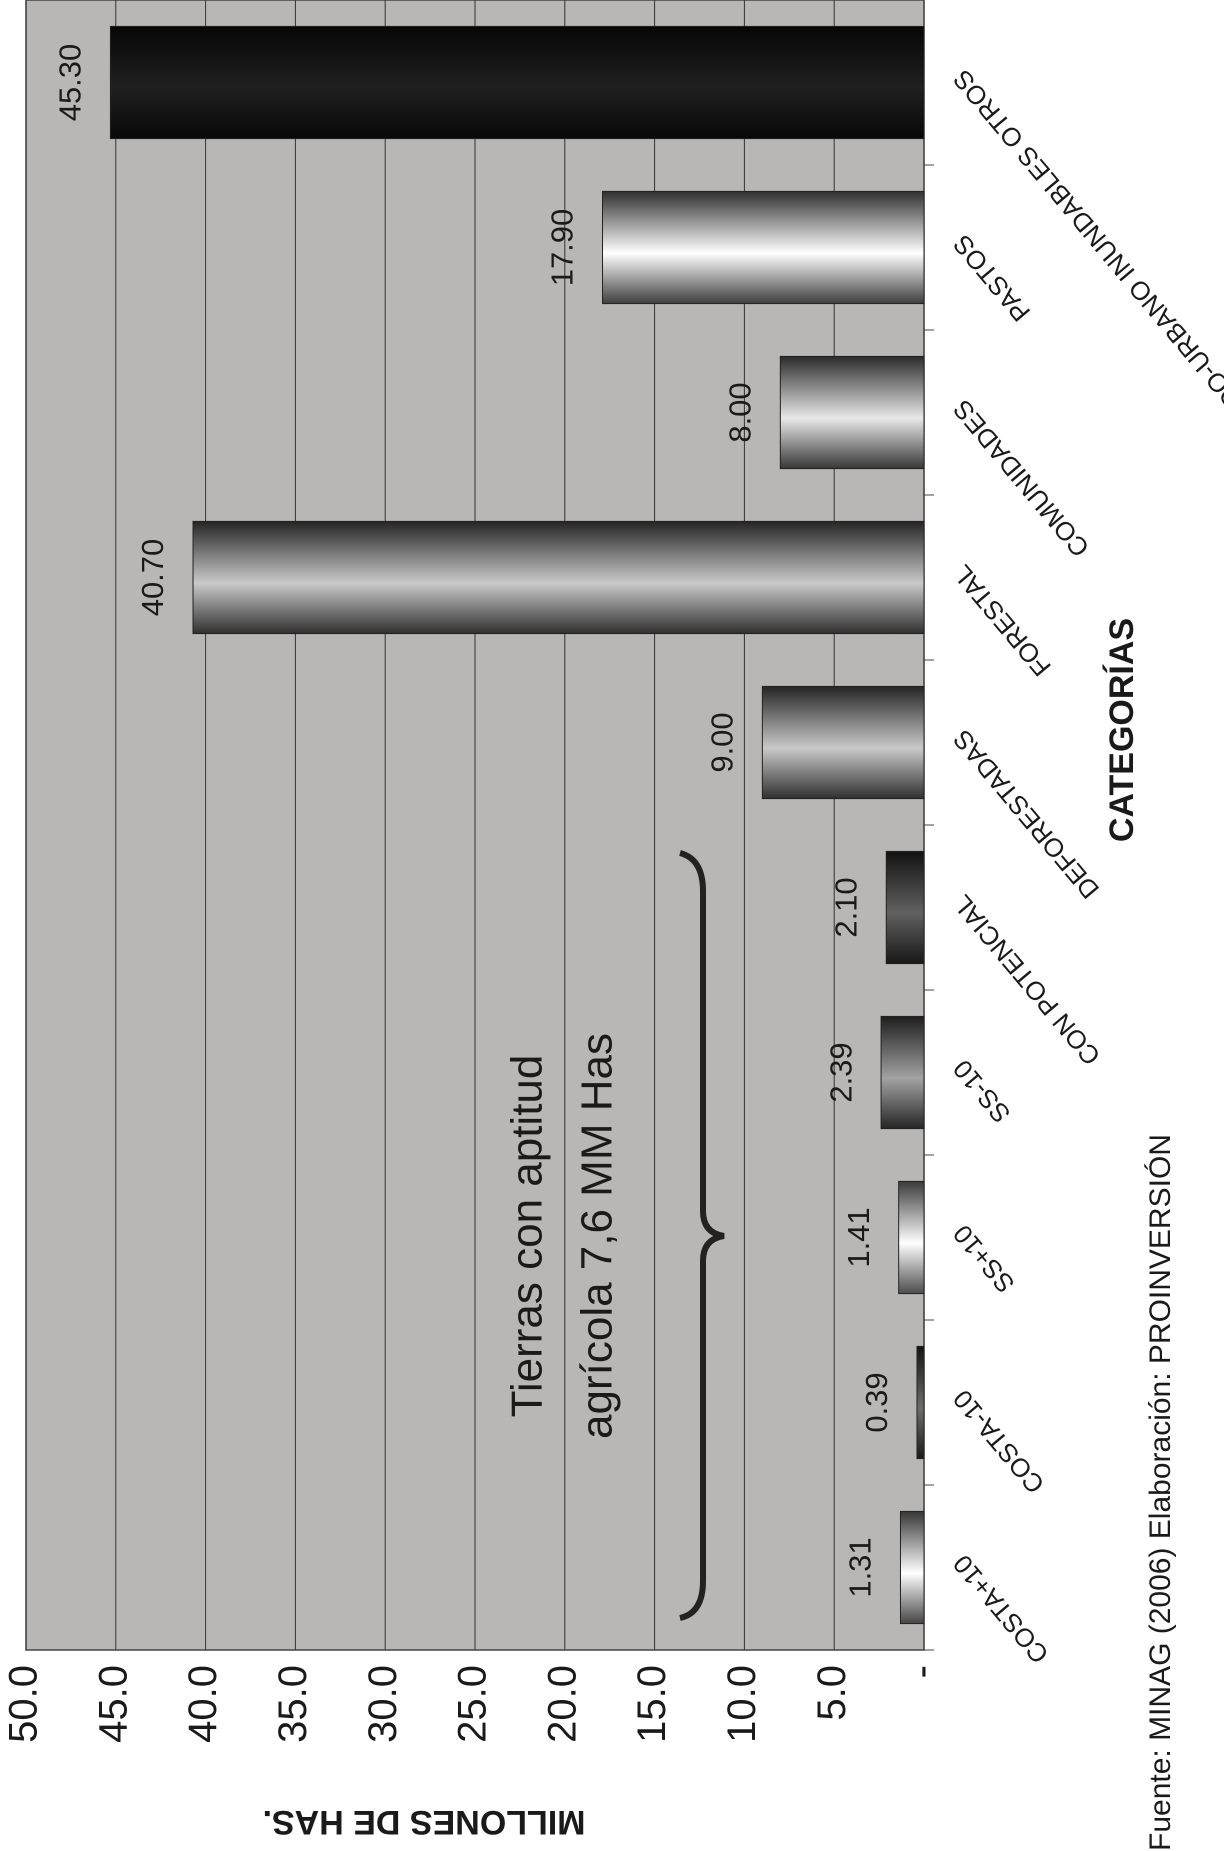  What do you see at coordinates (998, 1441) in the screenshot?
I see `x-tick-label: COSTA-10` at bounding box center [998, 1441].